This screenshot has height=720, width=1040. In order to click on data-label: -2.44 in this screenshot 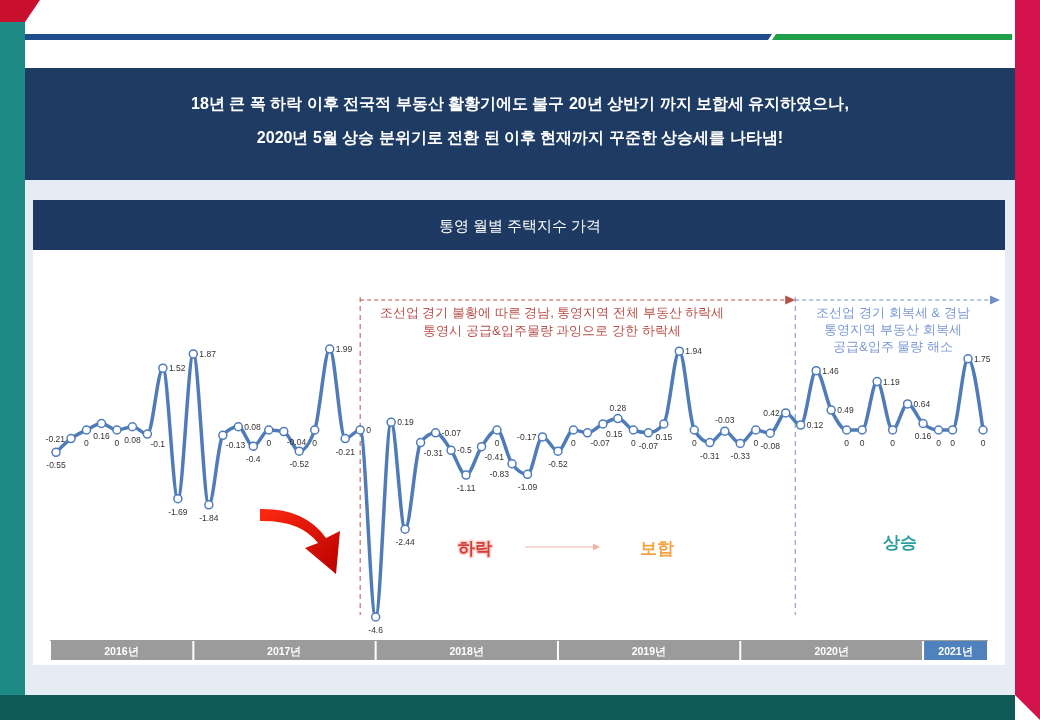, I will do `click(405, 542)`.